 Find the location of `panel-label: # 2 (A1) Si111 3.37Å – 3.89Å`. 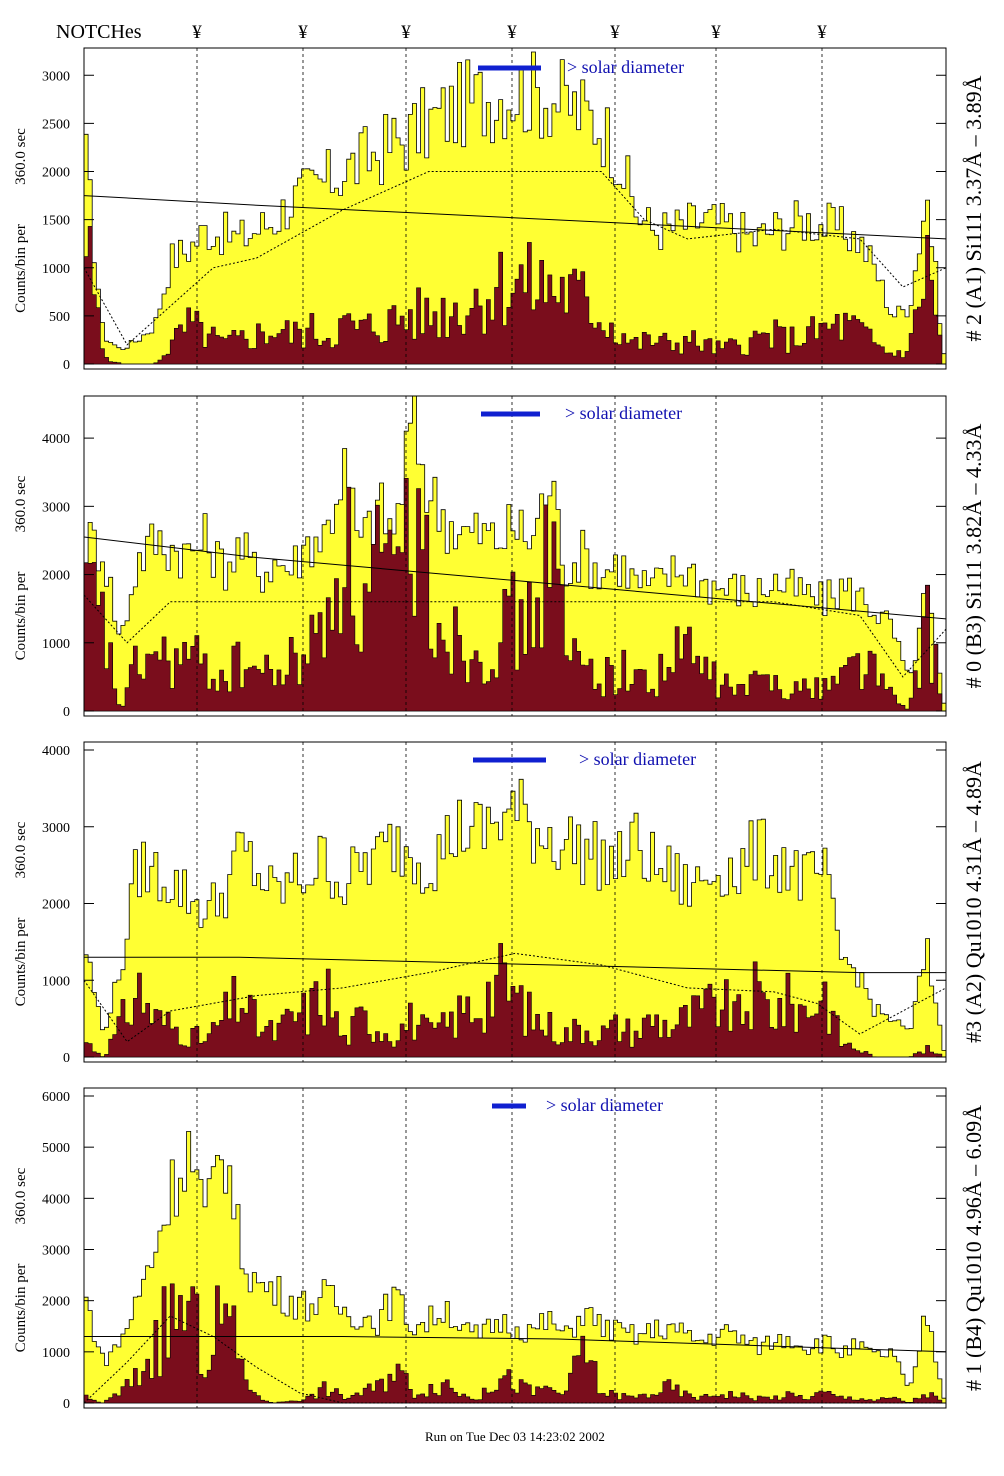

panel-label: # 2 (A1) Si111 3.37Å – 3.89Å is located at coordinates (973, 208).